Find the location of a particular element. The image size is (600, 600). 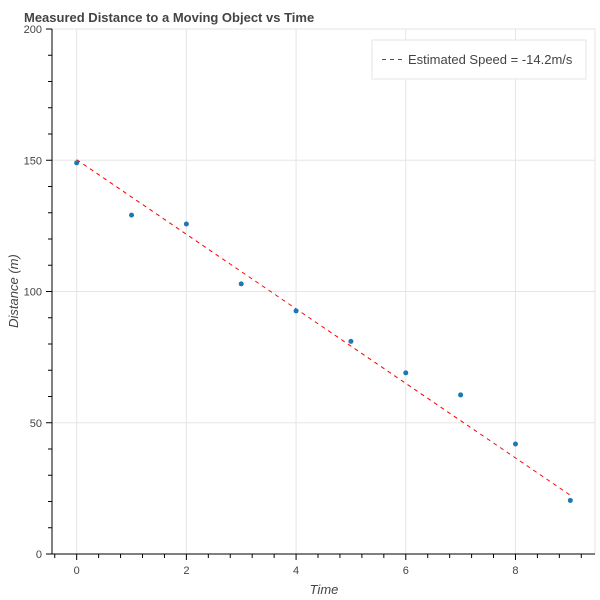

legend-box is located at coordinates (479, 59).